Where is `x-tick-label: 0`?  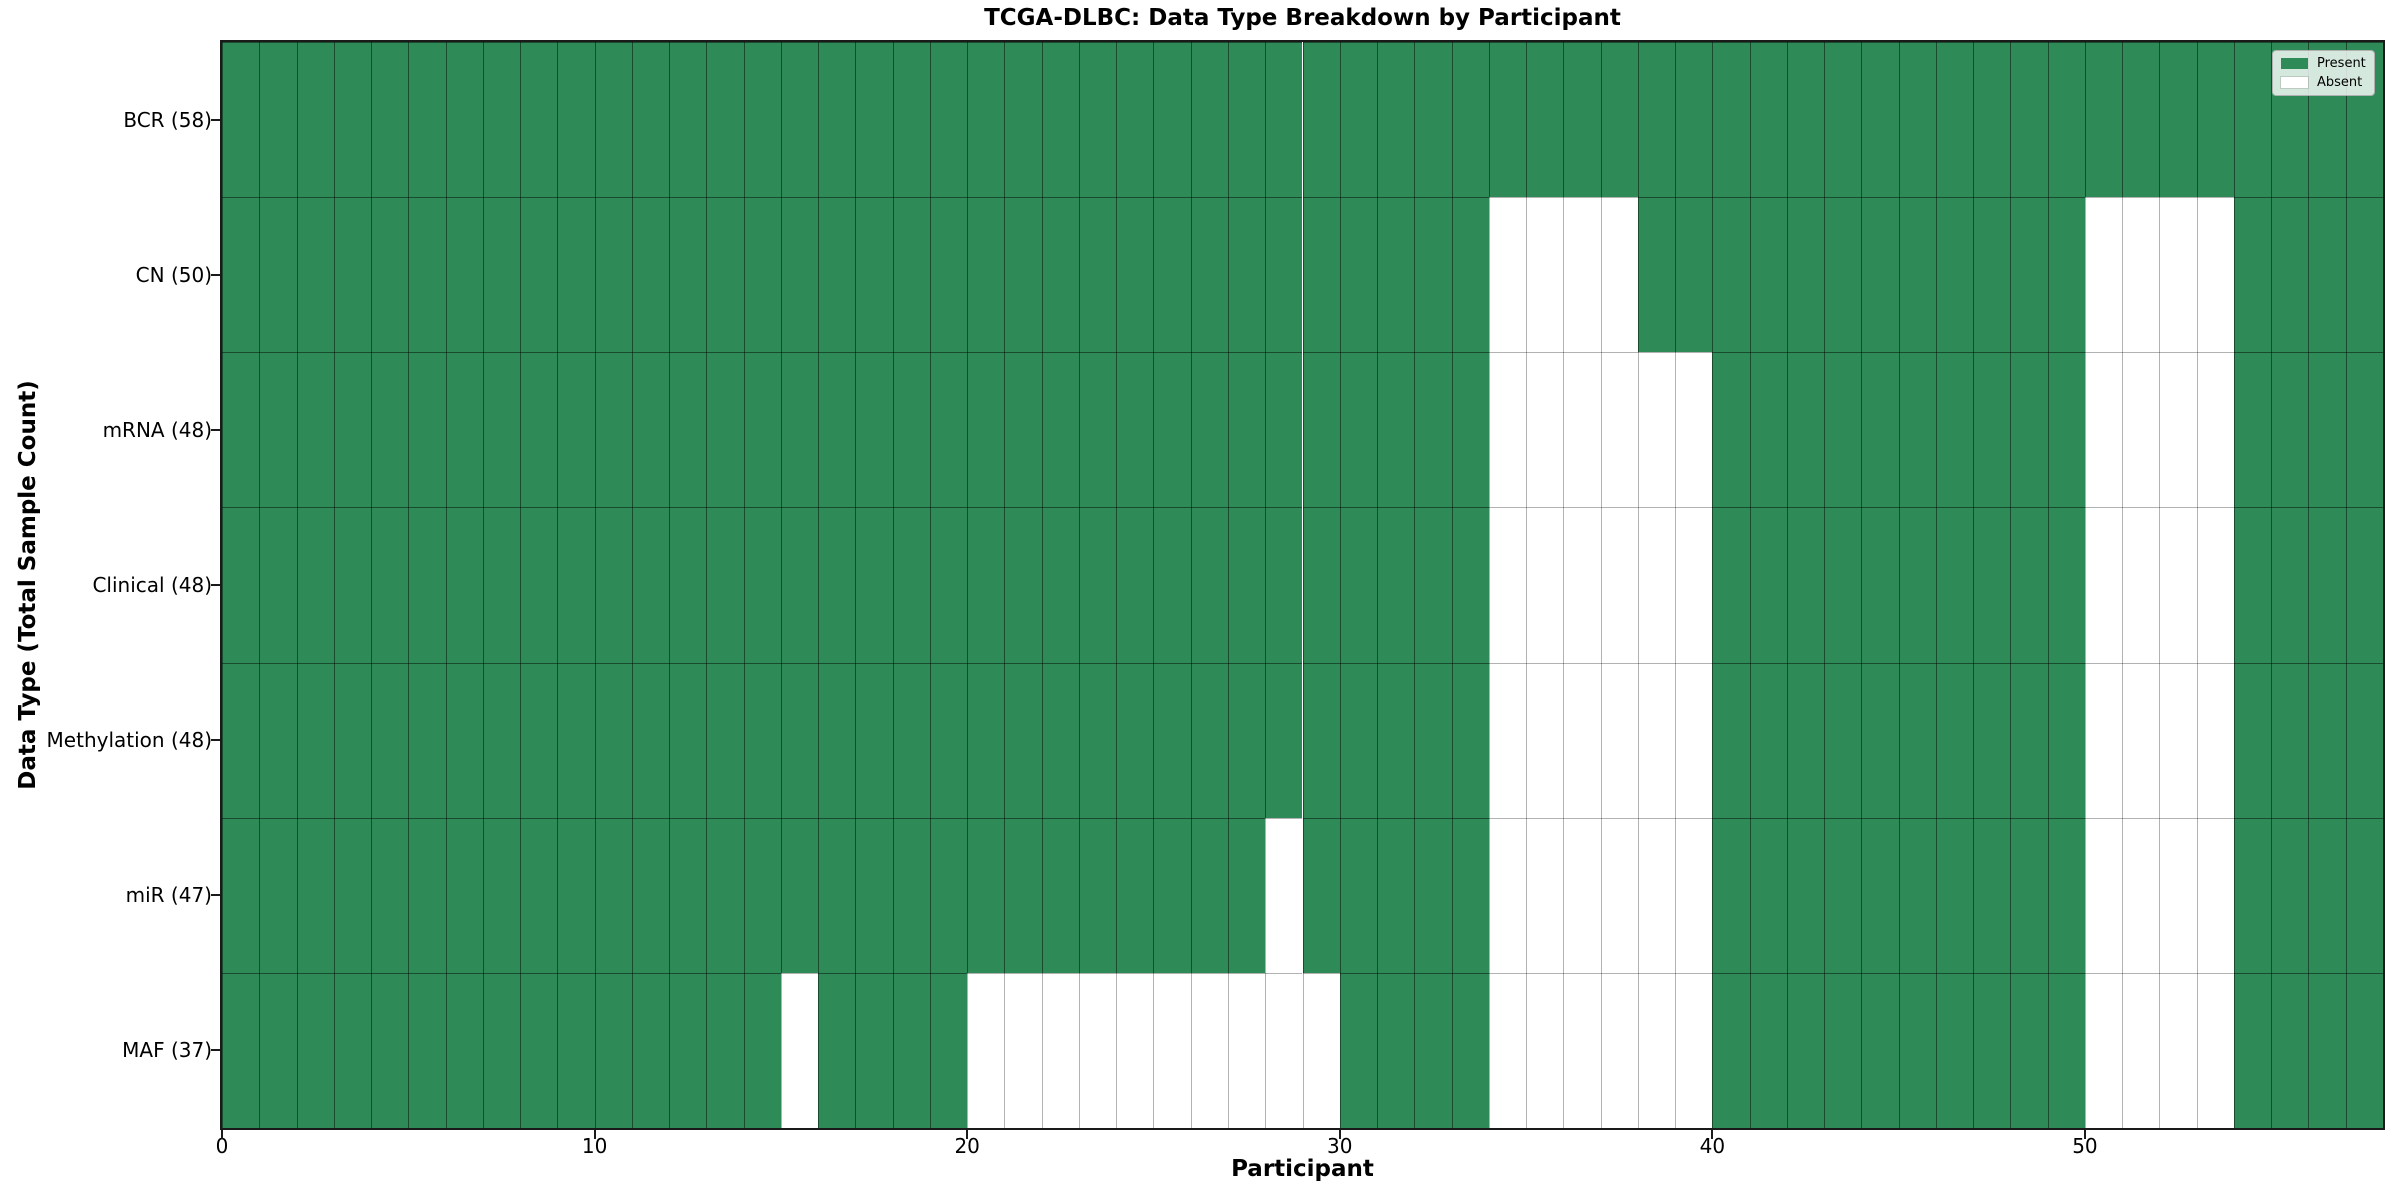 x-tick-label: 0 is located at coordinates (222, 1146).